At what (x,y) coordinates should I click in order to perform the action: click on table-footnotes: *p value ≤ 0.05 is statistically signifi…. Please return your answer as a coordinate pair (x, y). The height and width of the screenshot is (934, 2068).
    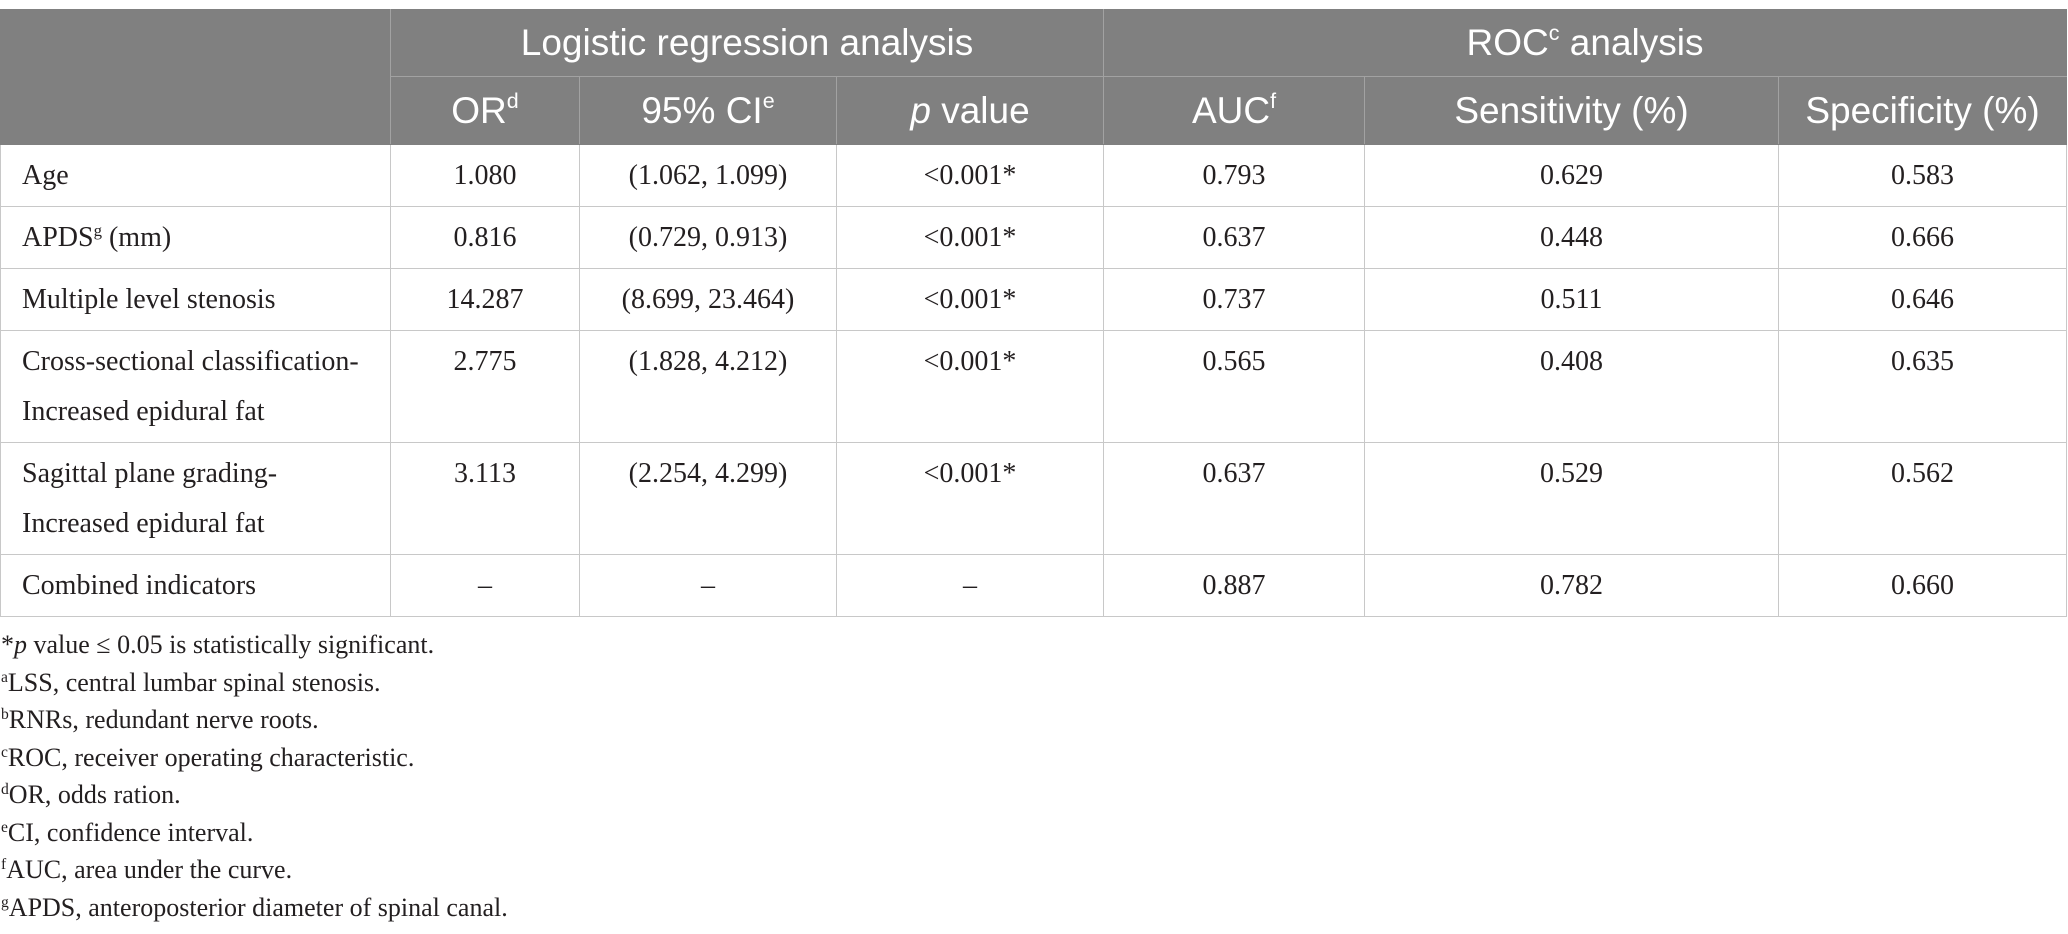
    Looking at the image, I should click on (254, 776).